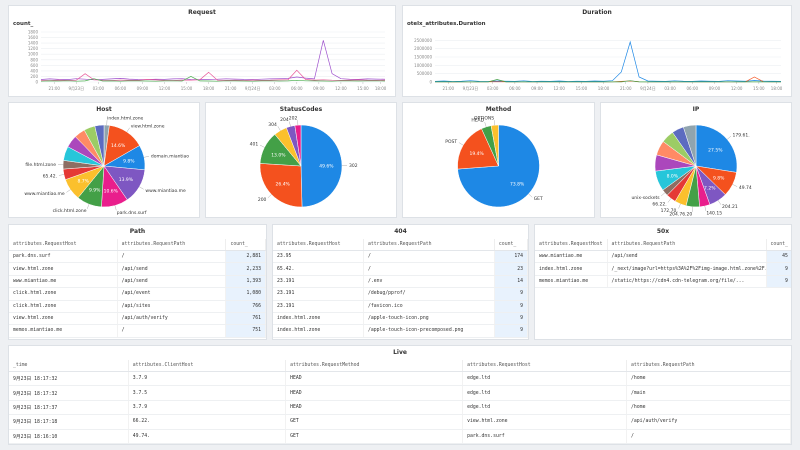 Image resolution: width=800 pixels, height=450 pixels. What do you see at coordinates (275, 88) in the screenshot?
I see `x-tick-label: 03:00` at bounding box center [275, 88].